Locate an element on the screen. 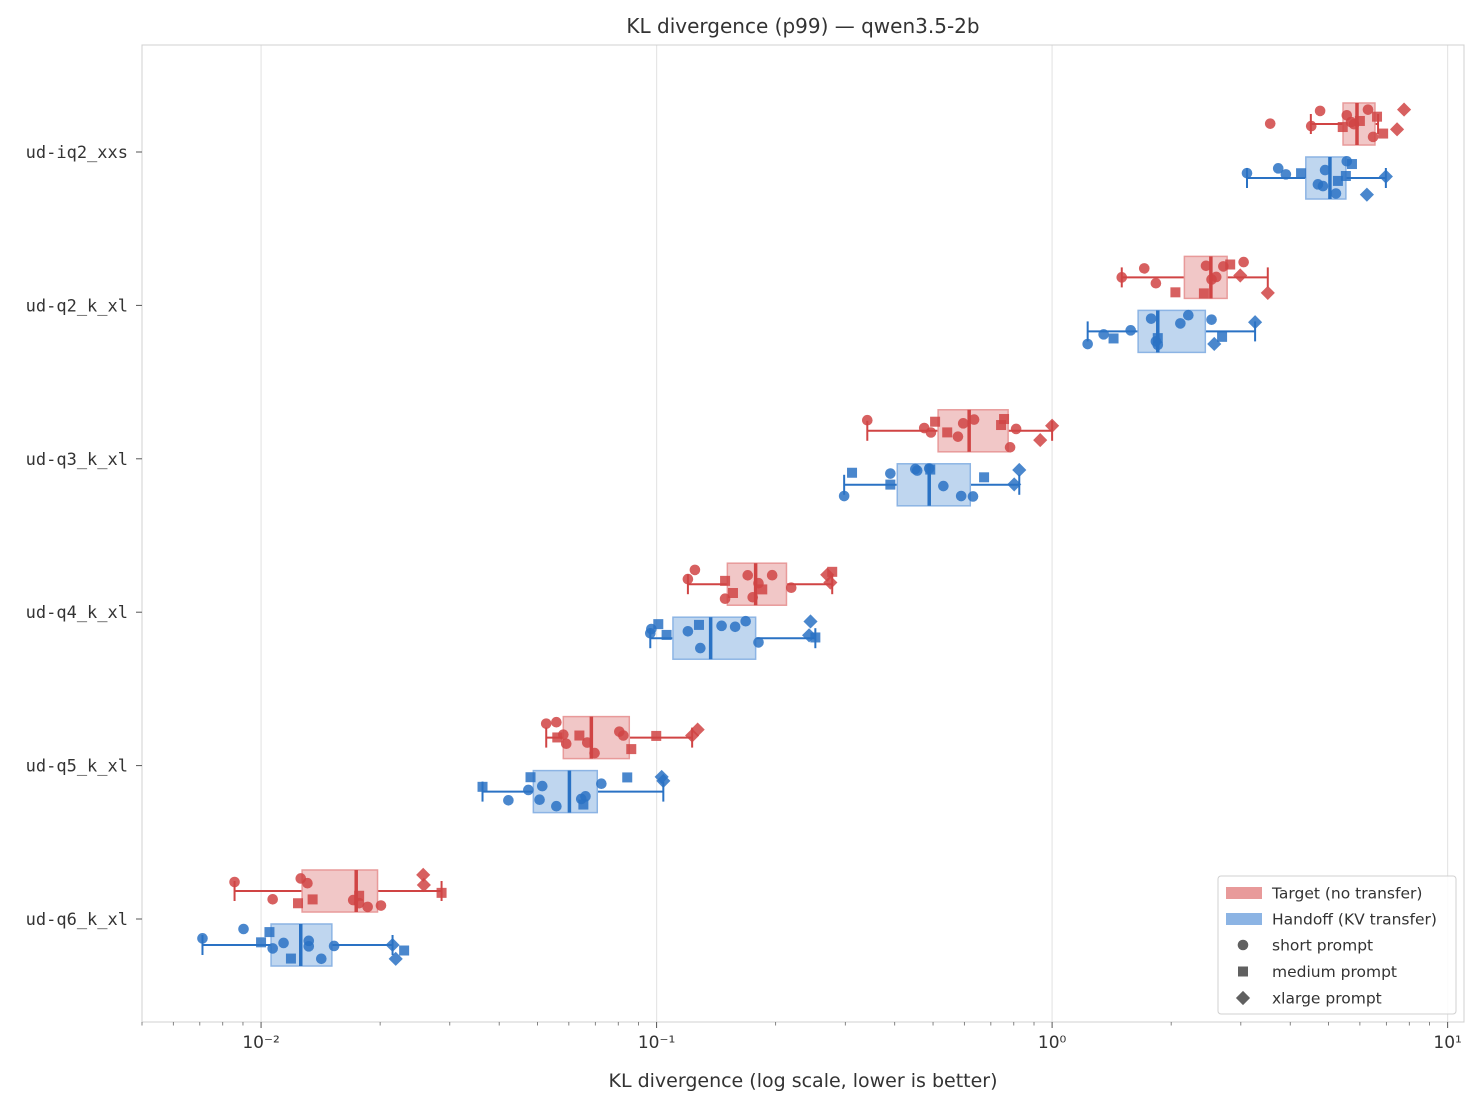 The image size is (1482, 1106). x-tick-label: 10¹ is located at coordinates (1447, 1043).